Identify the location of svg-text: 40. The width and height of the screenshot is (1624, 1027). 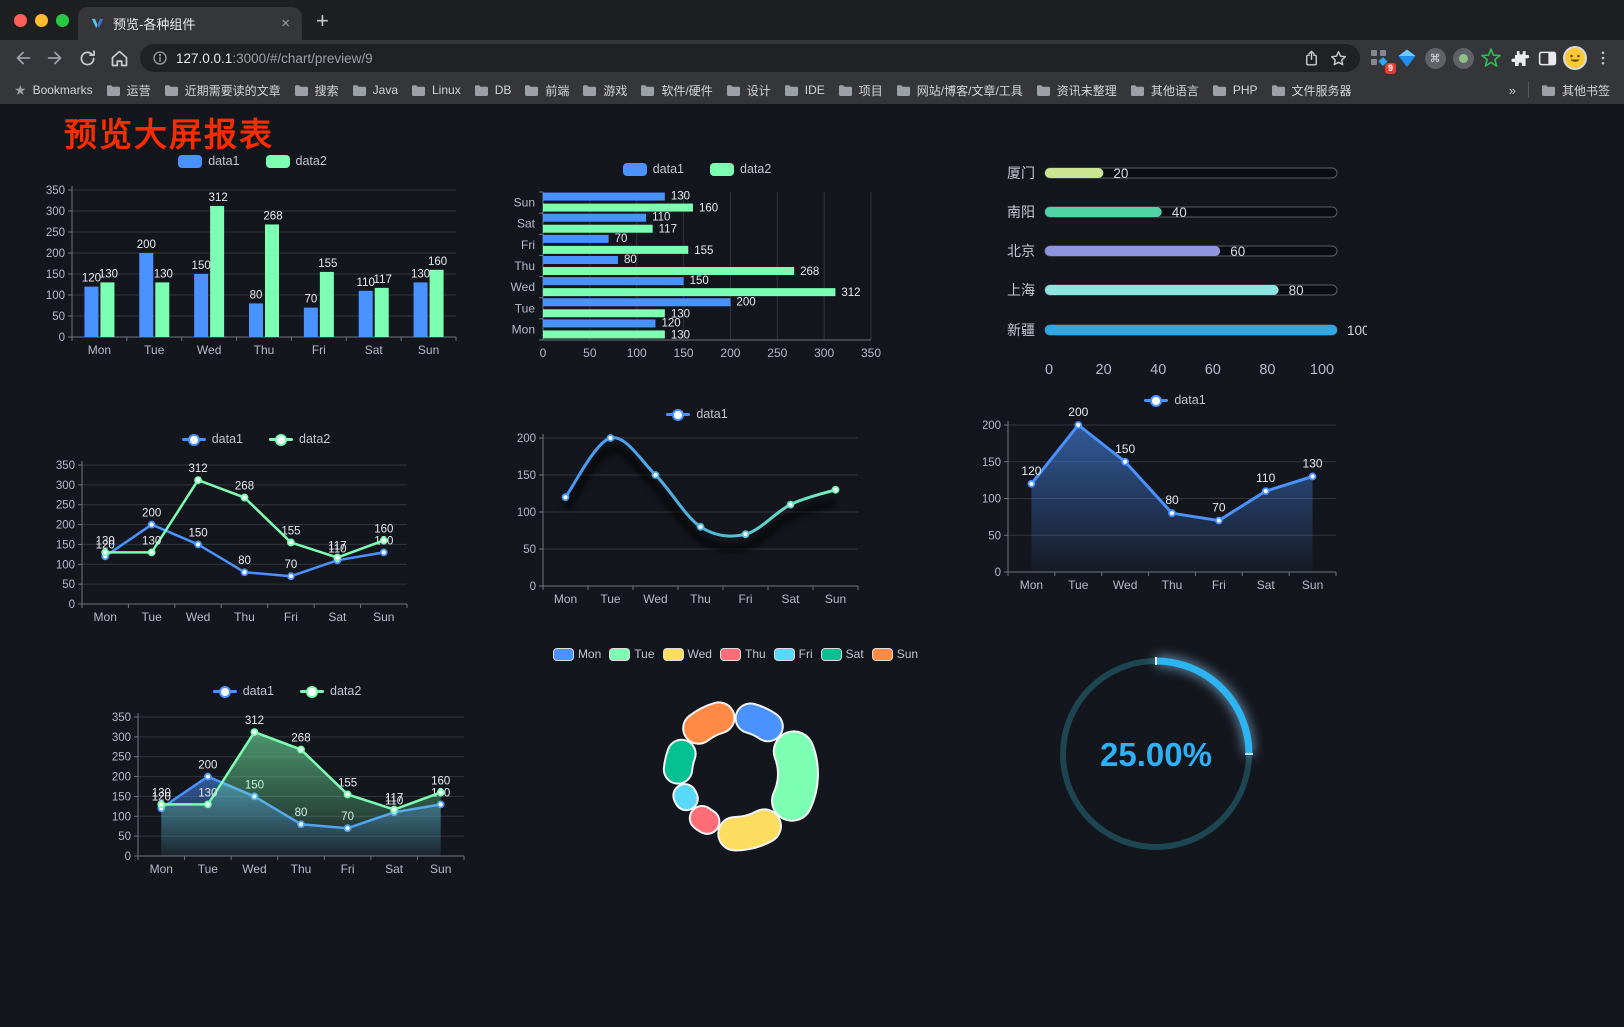
(1158, 370).